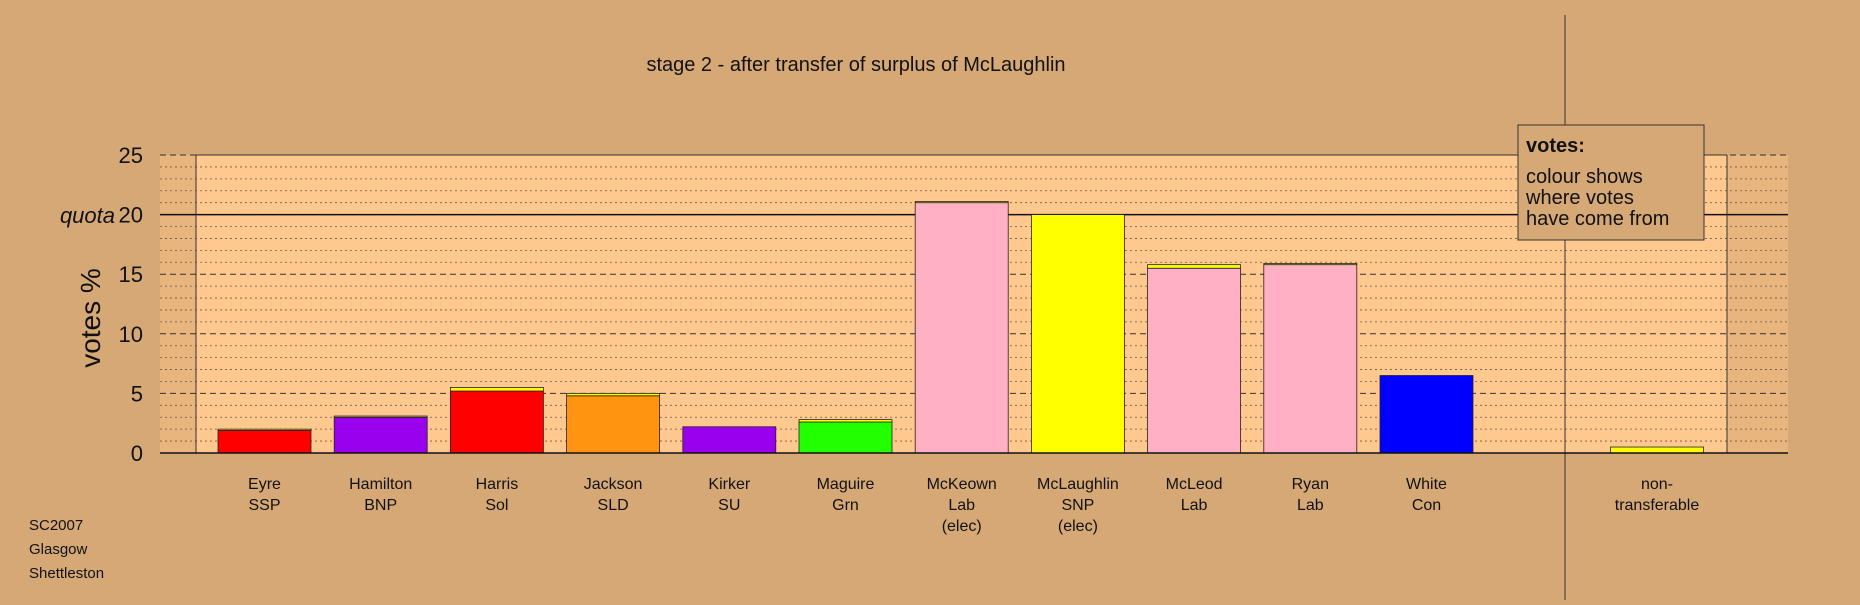  What do you see at coordinates (1657, 505) in the screenshot?
I see `x-tick-label: transferable` at bounding box center [1657, 505].